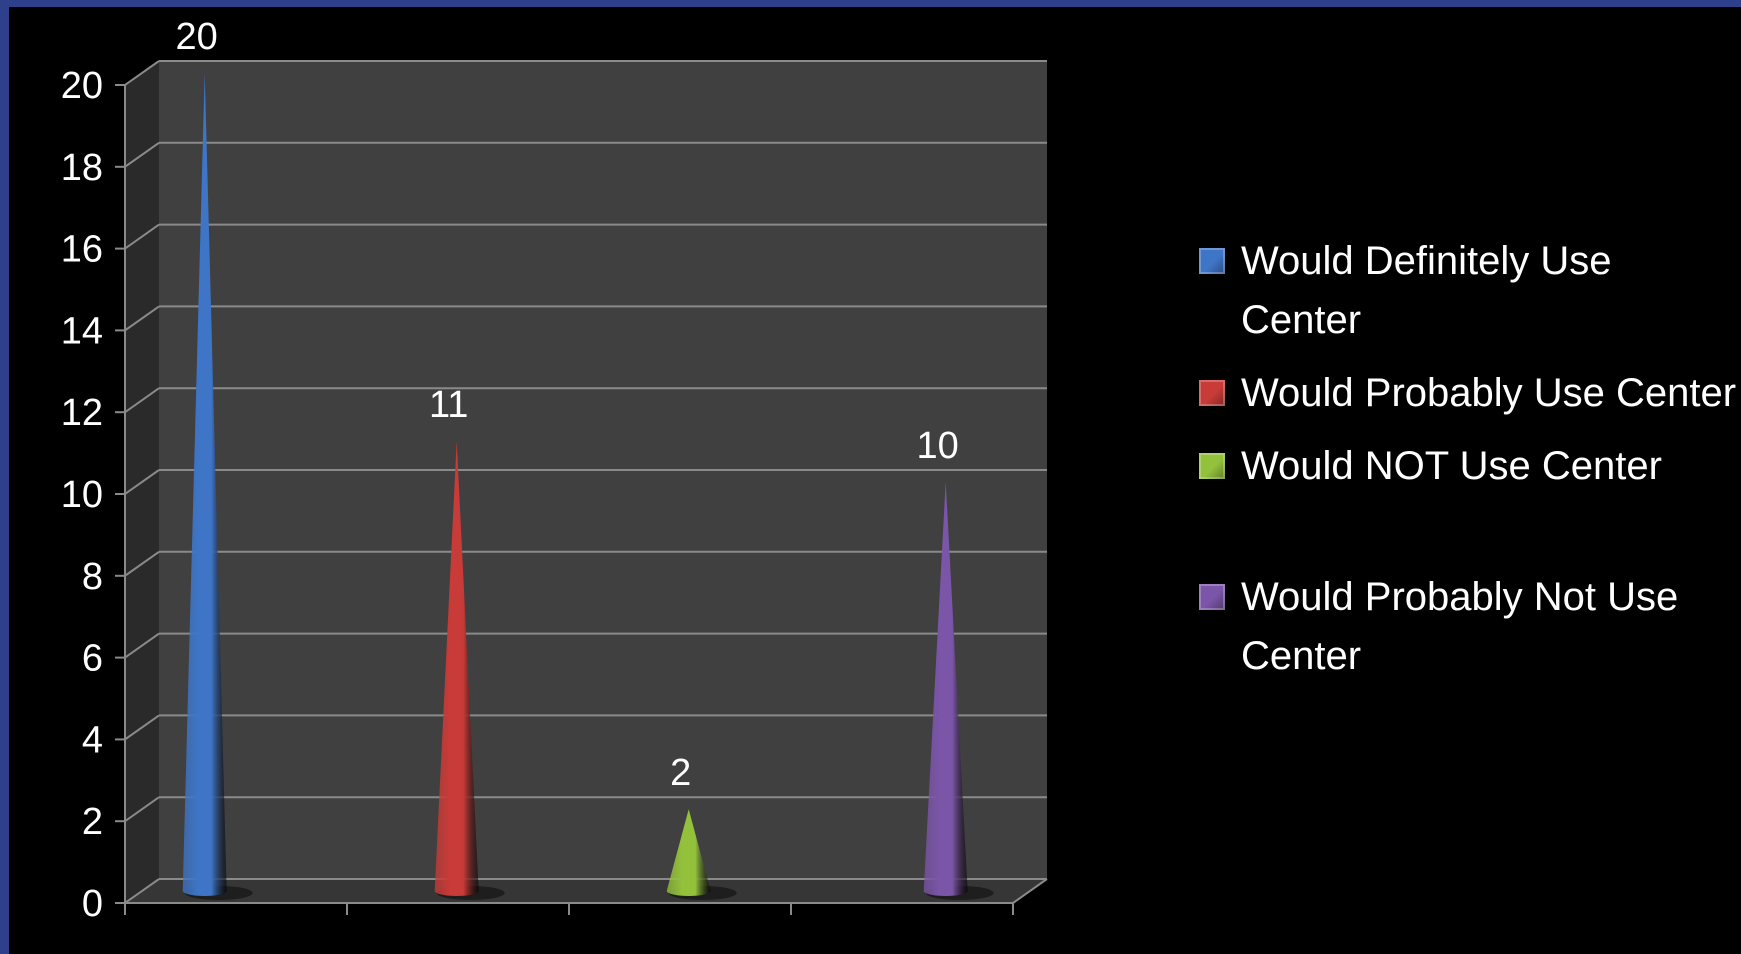 This screenshot has height=954, width=1741. I want to click on legend-item-not: Would NOT Use Center, so click(1469, 466).